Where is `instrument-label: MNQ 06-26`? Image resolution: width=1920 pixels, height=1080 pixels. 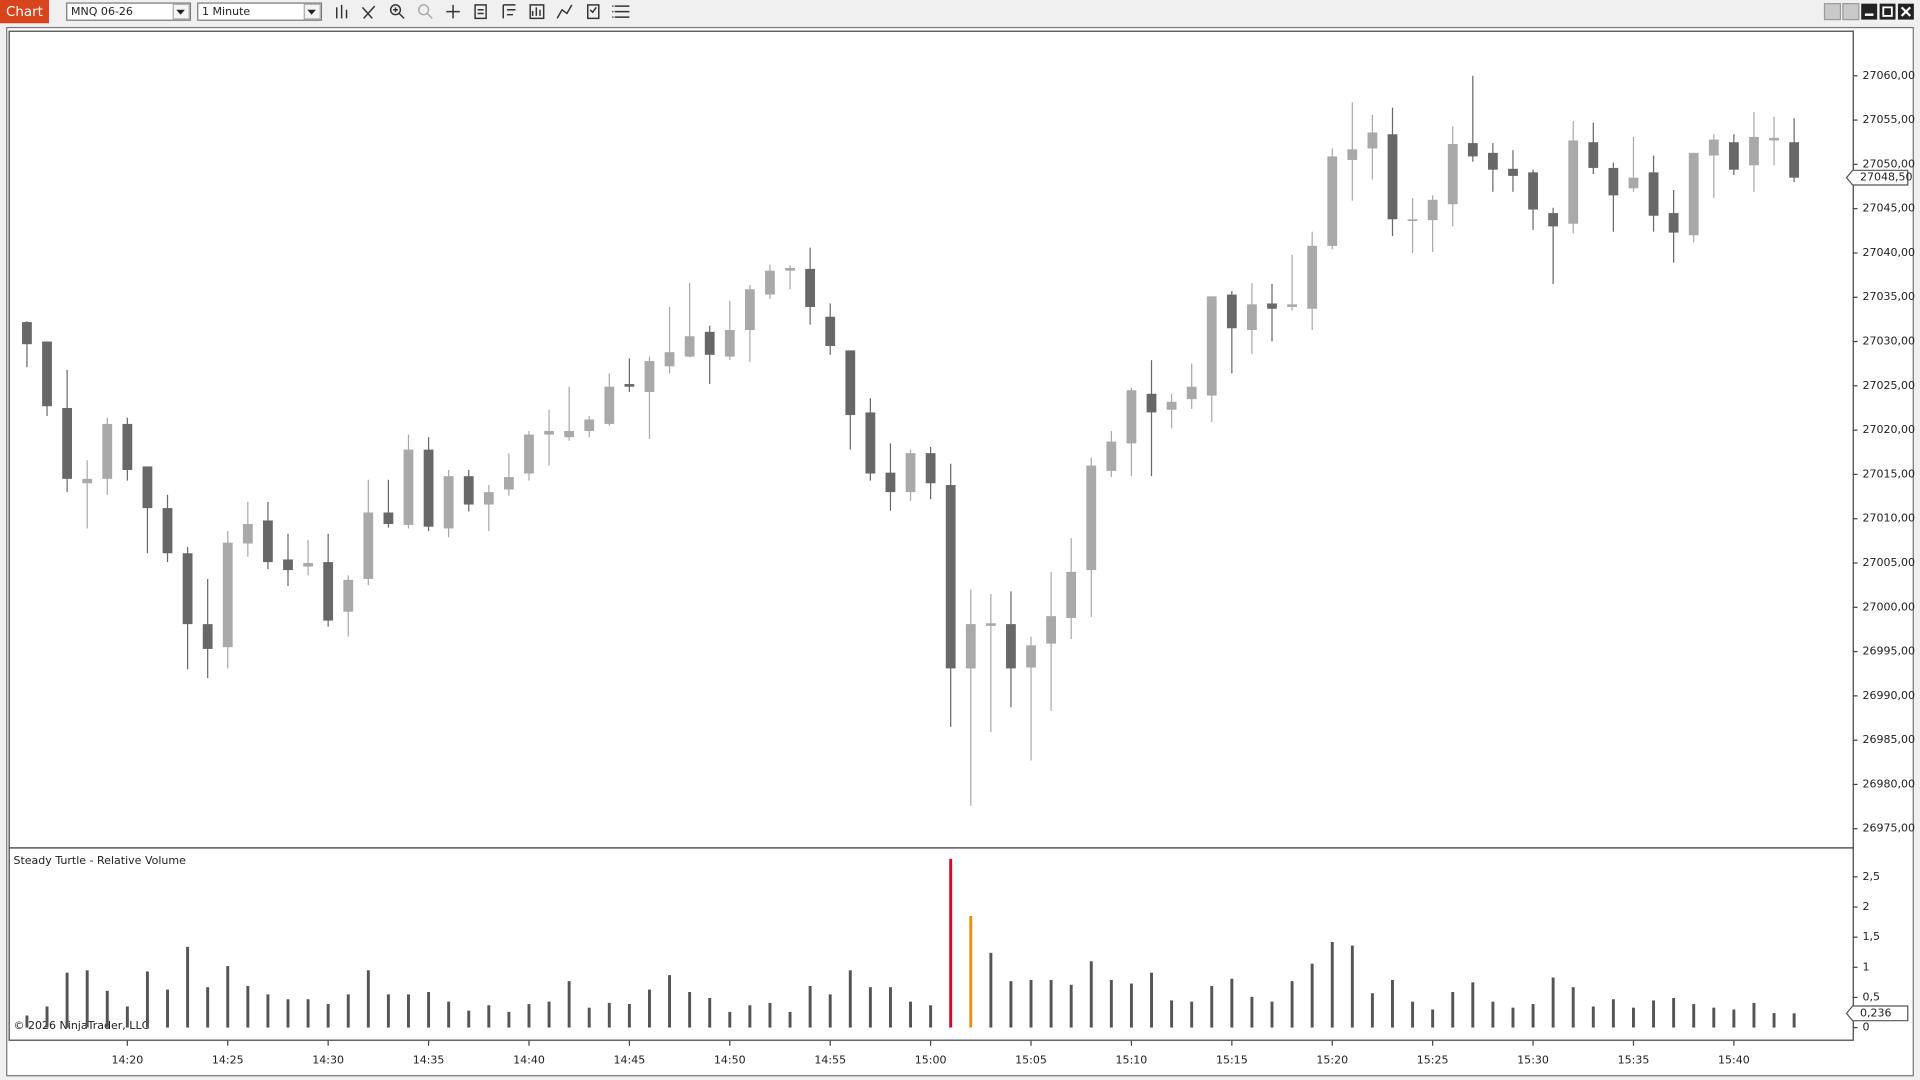 instrument-label: MNQ 06-26 is located at coordinates (102, 11).